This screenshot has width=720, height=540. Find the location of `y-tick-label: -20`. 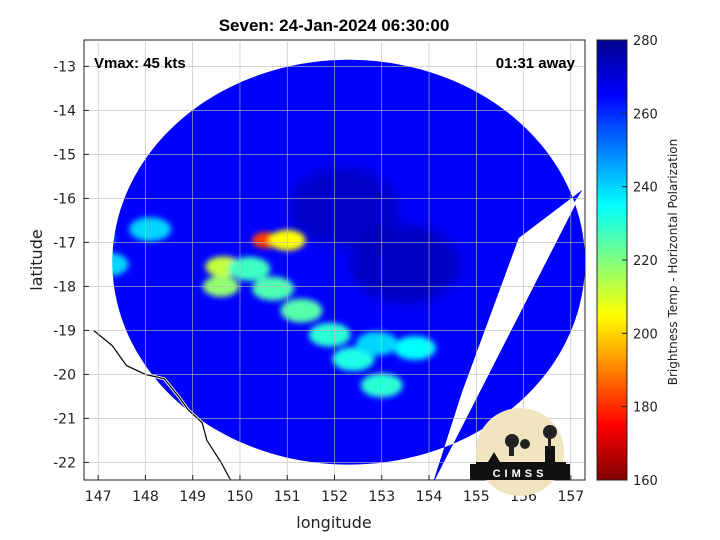

y-tick-label: -20 is located at coordinates (64, 375).